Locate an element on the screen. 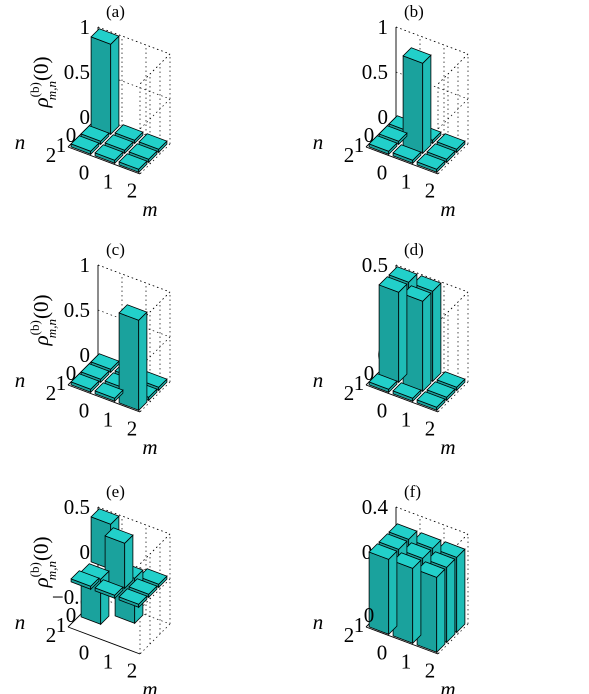 This screenshot has height=694, width=589. bar-m0-n0 is located at coordinates (105, 82).